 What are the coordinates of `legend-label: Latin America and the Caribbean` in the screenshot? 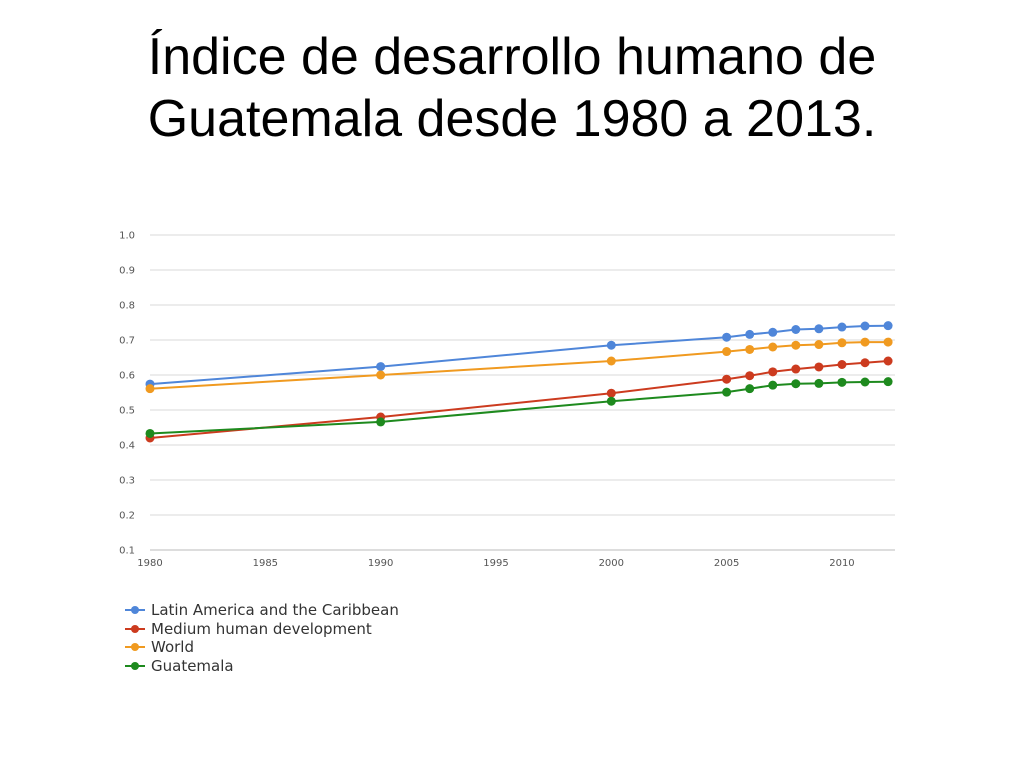 It's located at (275, 610).